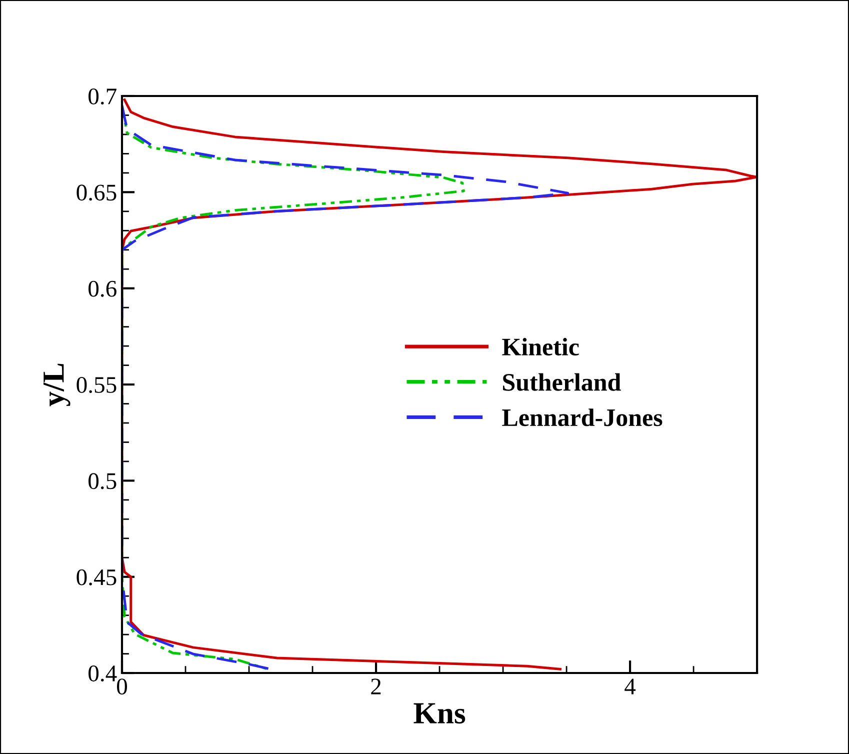  Describe the element at coordinates (102, 288) in the screenshot. I see `y-tick-label: 0.6` at that location.